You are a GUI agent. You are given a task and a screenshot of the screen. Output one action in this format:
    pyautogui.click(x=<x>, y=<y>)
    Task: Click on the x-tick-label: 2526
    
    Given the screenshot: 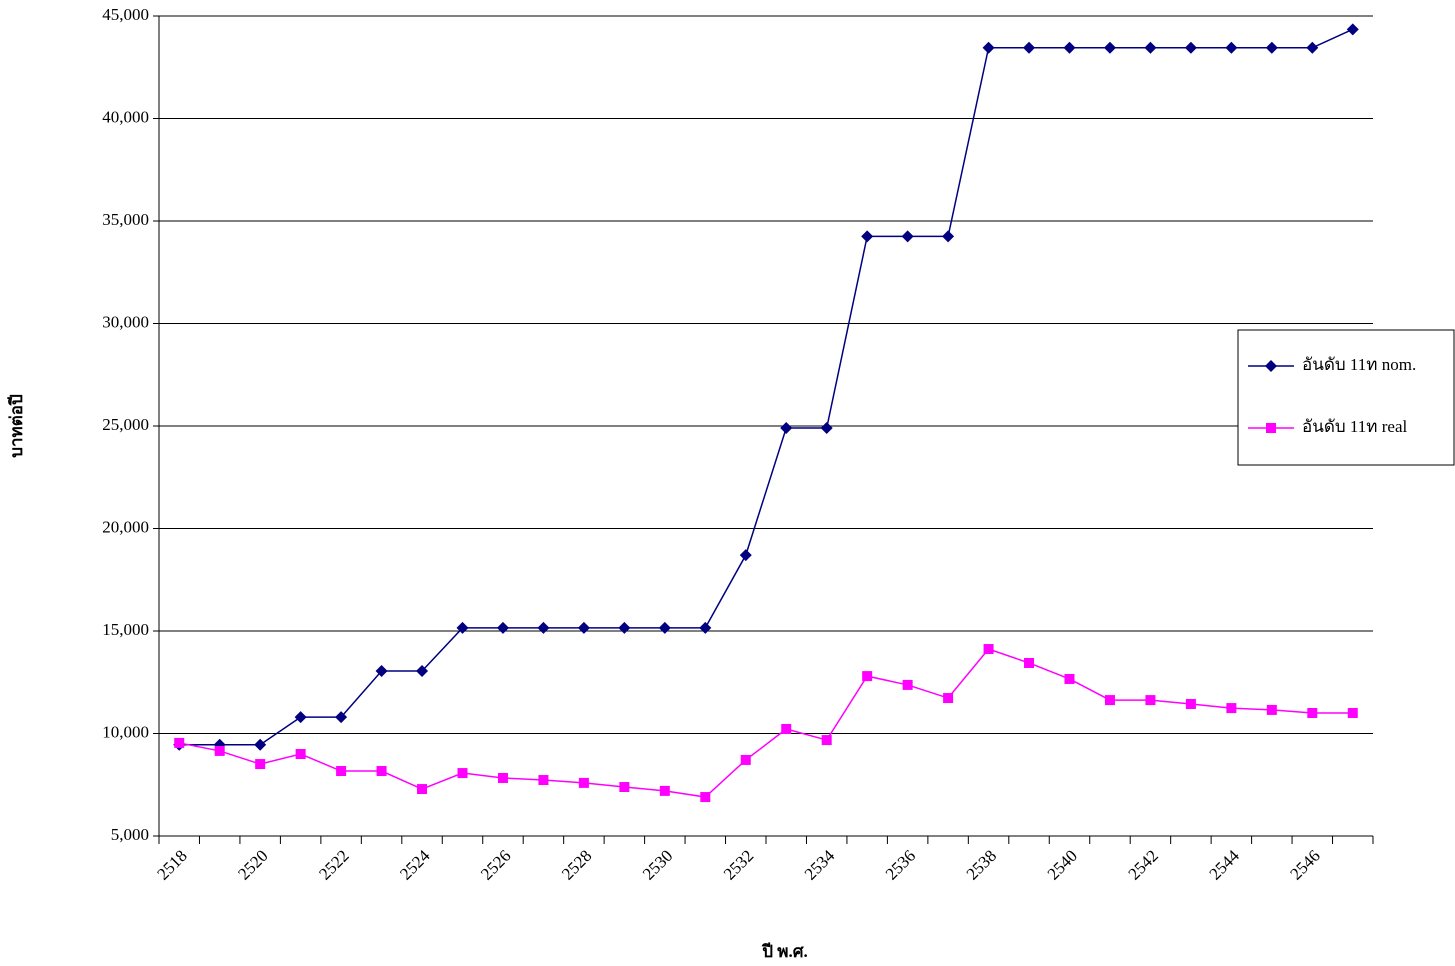 What is the action you would take?
    pyautogui.click(x=495, y=864)
    